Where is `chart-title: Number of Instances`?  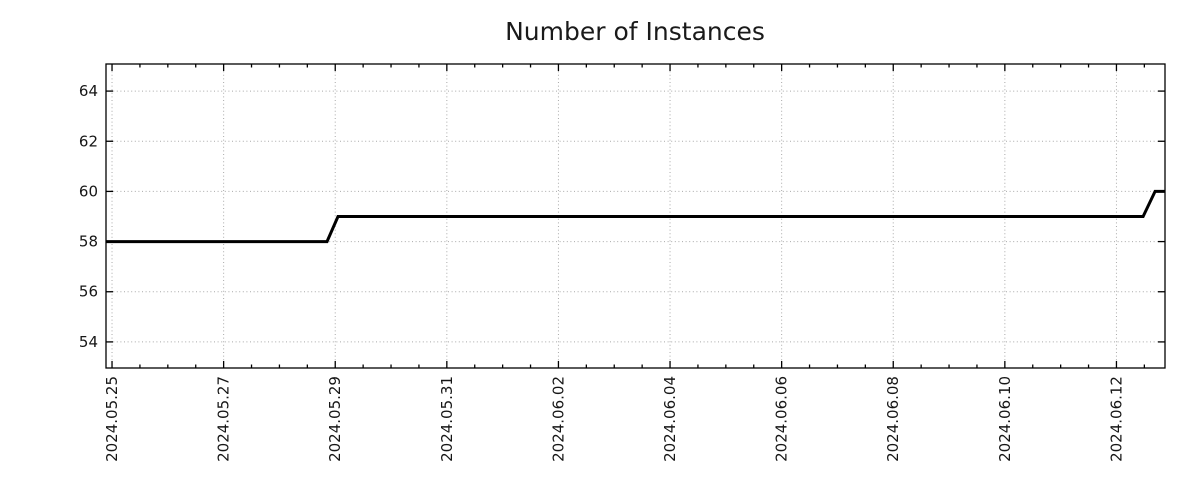 chart-title: Number of Instances is located at coordinates (635, 31).